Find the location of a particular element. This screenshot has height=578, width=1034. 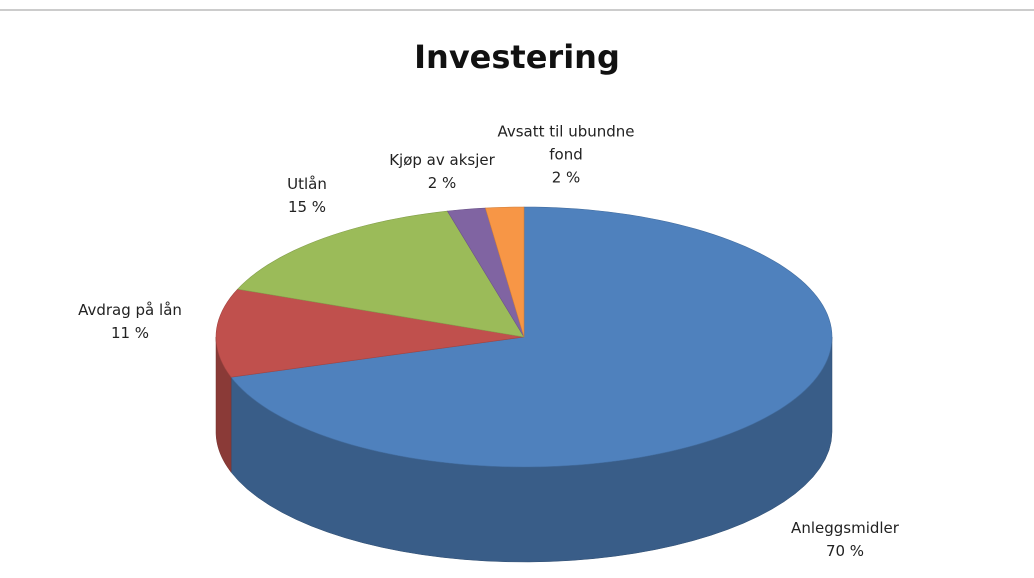

data-label: Avsatt til ubundne fond 2 % is located at coordinates (566, 155).